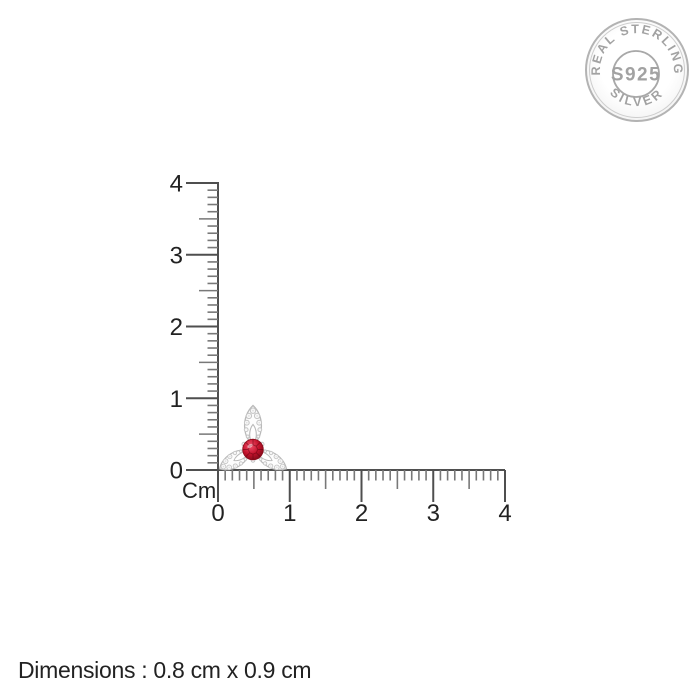 This screenshot has height=700, width=700. I want to click on red-gemstone, so click(253, 449).